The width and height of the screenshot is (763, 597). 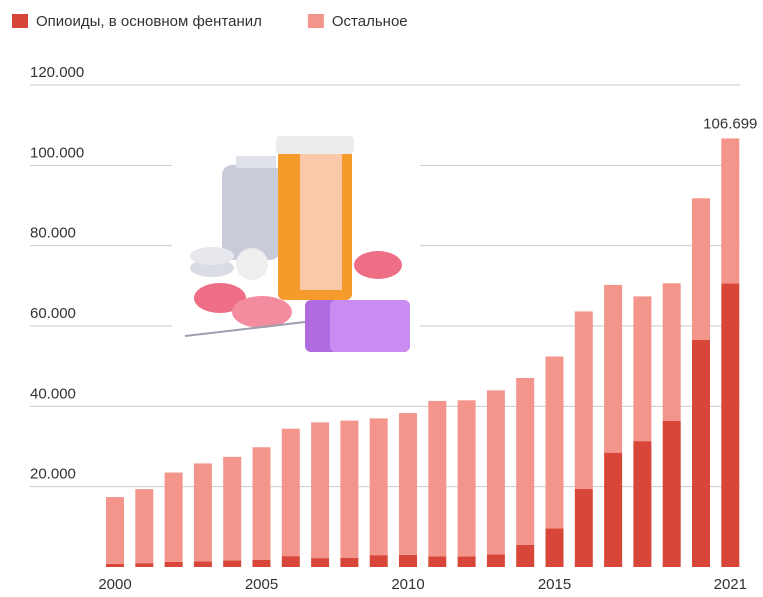 What do you see at coordinates (53, 393) in the screenshot?
I see `y-tick-label: 40.000` at bounding box center [53, 393].